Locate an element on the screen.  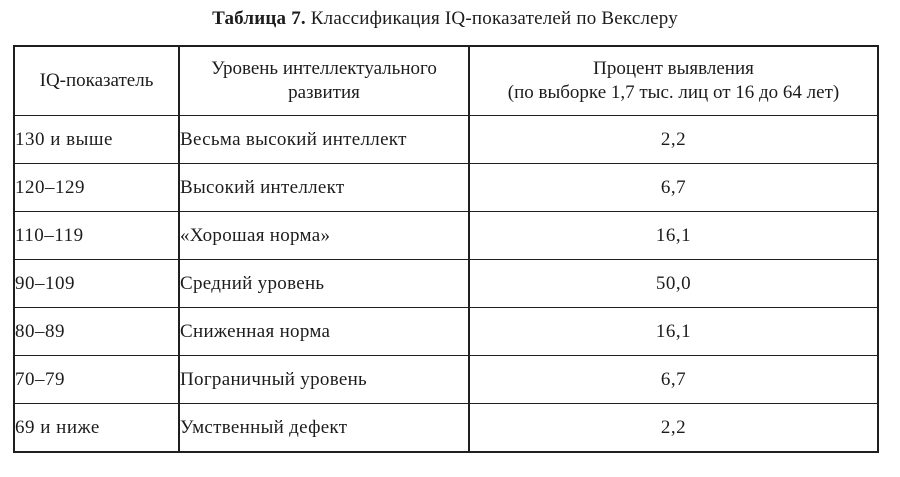
table-row: 69 и ниже Умственный дефект 2,2 is located at coordinates (446, 428).